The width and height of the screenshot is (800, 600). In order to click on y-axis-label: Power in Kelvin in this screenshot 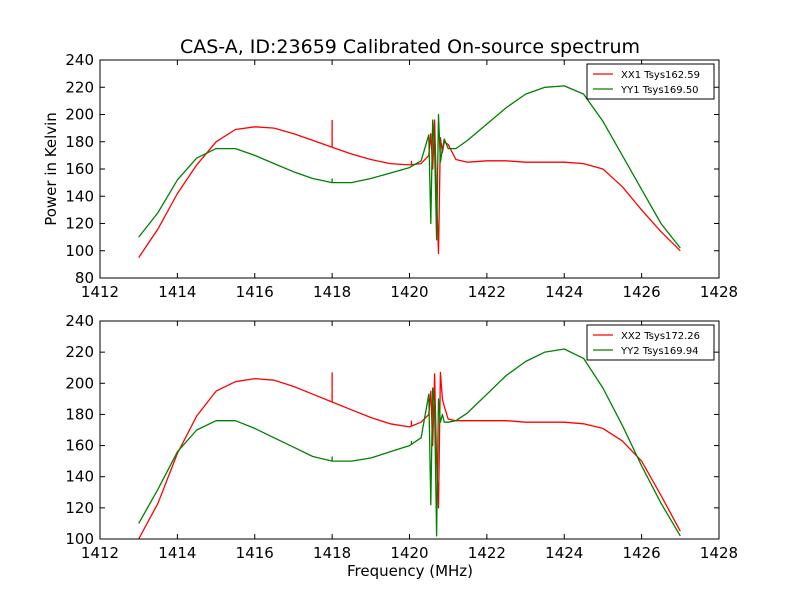, I will do `click(51, 169)`.